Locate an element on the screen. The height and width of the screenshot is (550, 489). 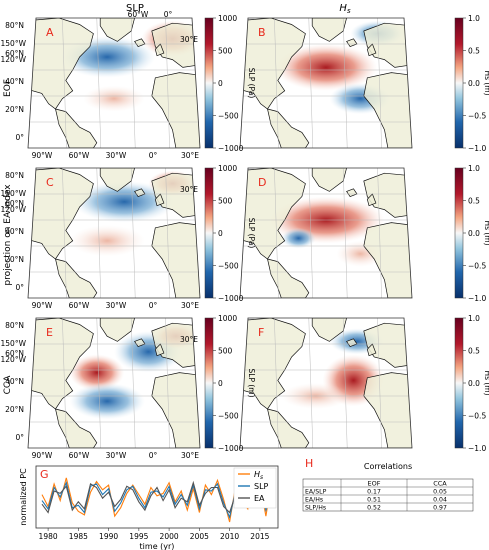
x-axis-label: time (yr) is located at coordinates (157, 546).